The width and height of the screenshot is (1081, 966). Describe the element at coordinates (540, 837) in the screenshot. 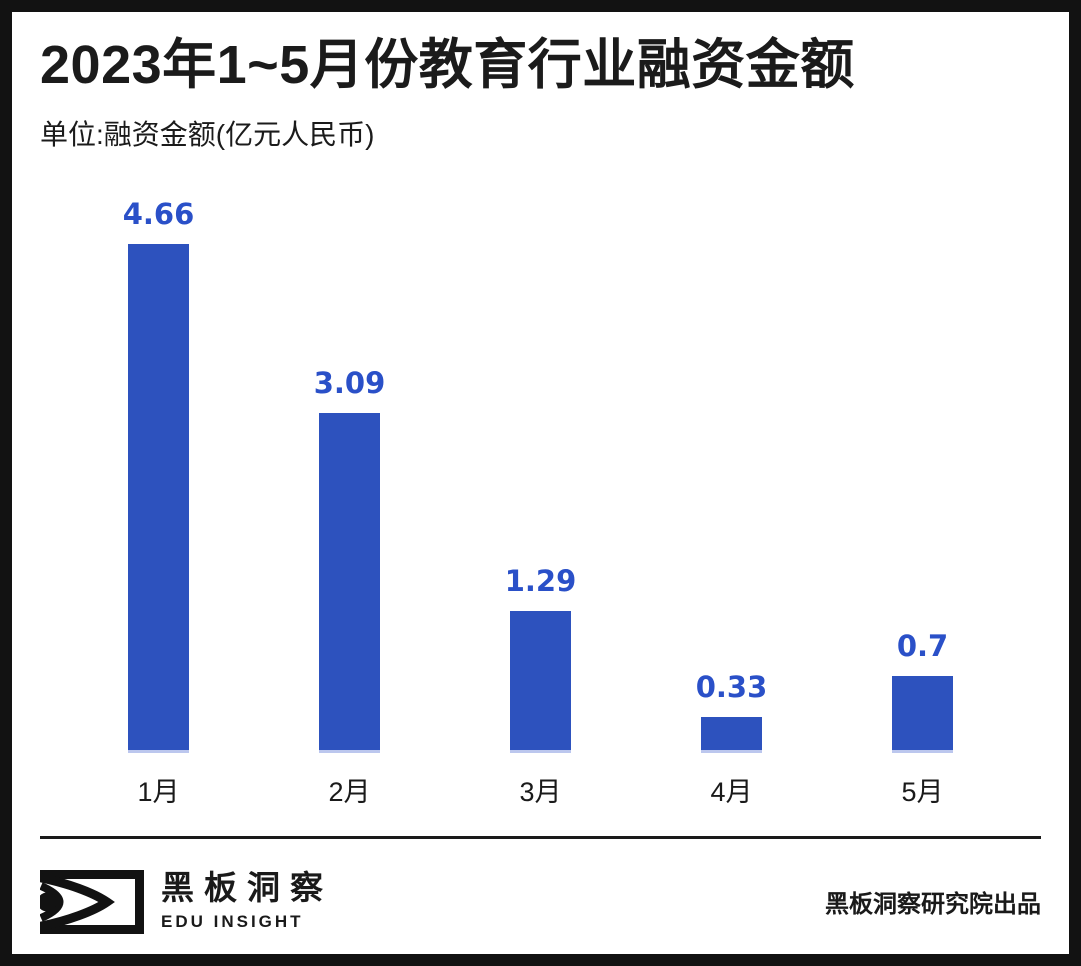

I see `footer-divider` at that location.